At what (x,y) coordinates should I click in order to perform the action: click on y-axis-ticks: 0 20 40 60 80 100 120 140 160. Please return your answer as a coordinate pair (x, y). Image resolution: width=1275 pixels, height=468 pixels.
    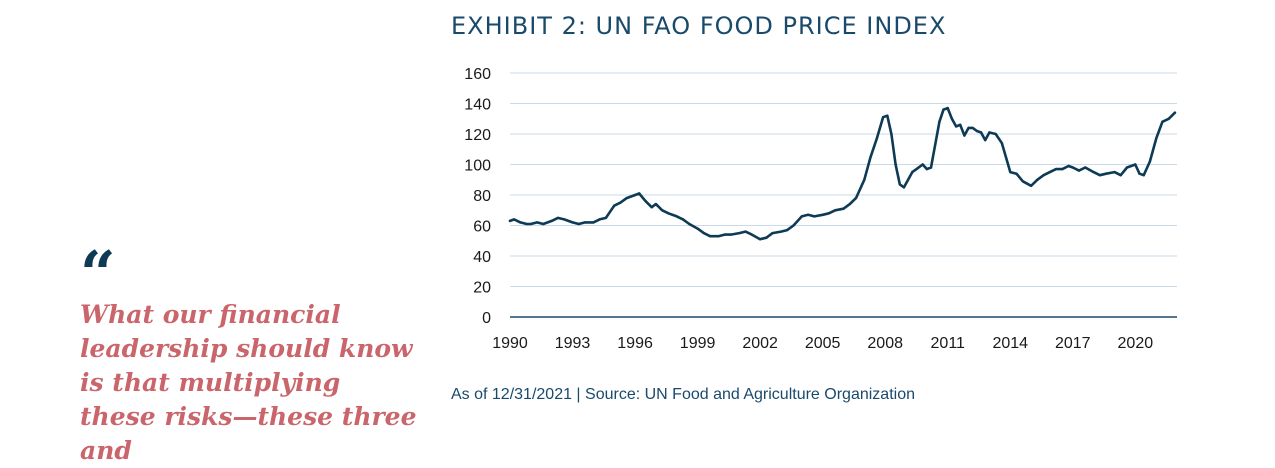
    Looking at the image, I should click on (477, 196).